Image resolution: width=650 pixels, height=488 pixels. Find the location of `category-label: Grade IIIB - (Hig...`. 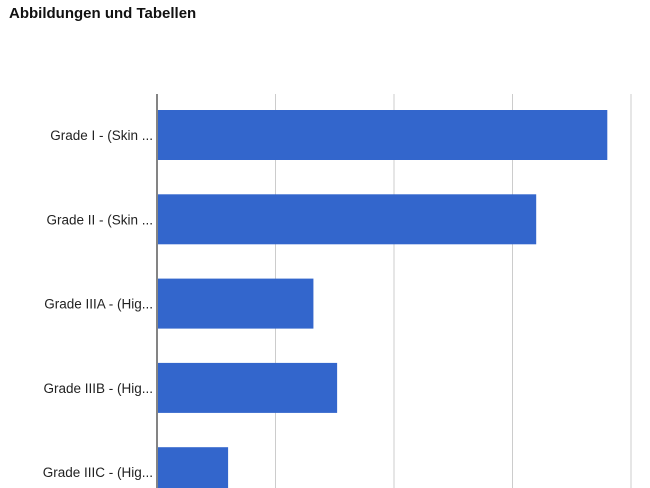

category-label: Grade IIIB - (Hig... is located at coordinates (98, 388).